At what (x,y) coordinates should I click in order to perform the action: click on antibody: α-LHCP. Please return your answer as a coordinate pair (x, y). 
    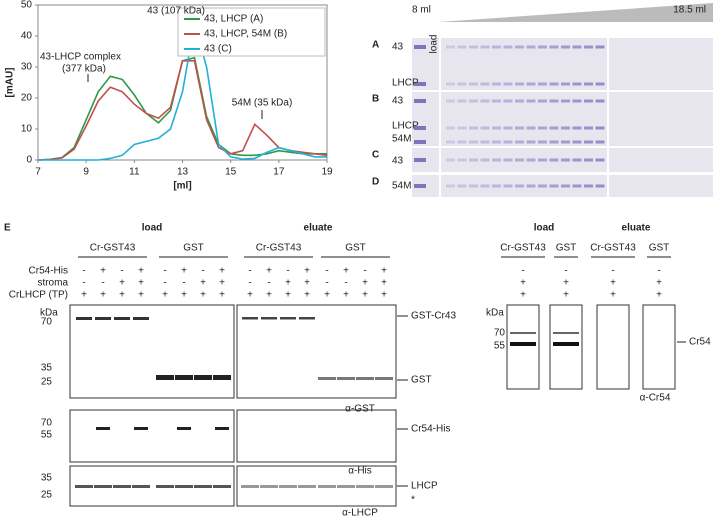
    Looking at the image, I should click on (360, 513).